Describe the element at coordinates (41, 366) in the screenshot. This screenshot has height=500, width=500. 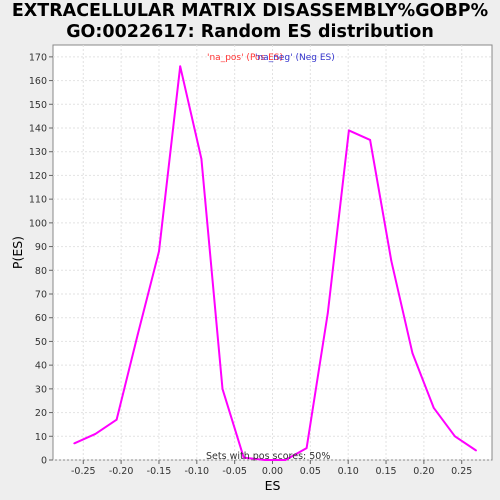
I see `y-tick-label: 40` at that location.